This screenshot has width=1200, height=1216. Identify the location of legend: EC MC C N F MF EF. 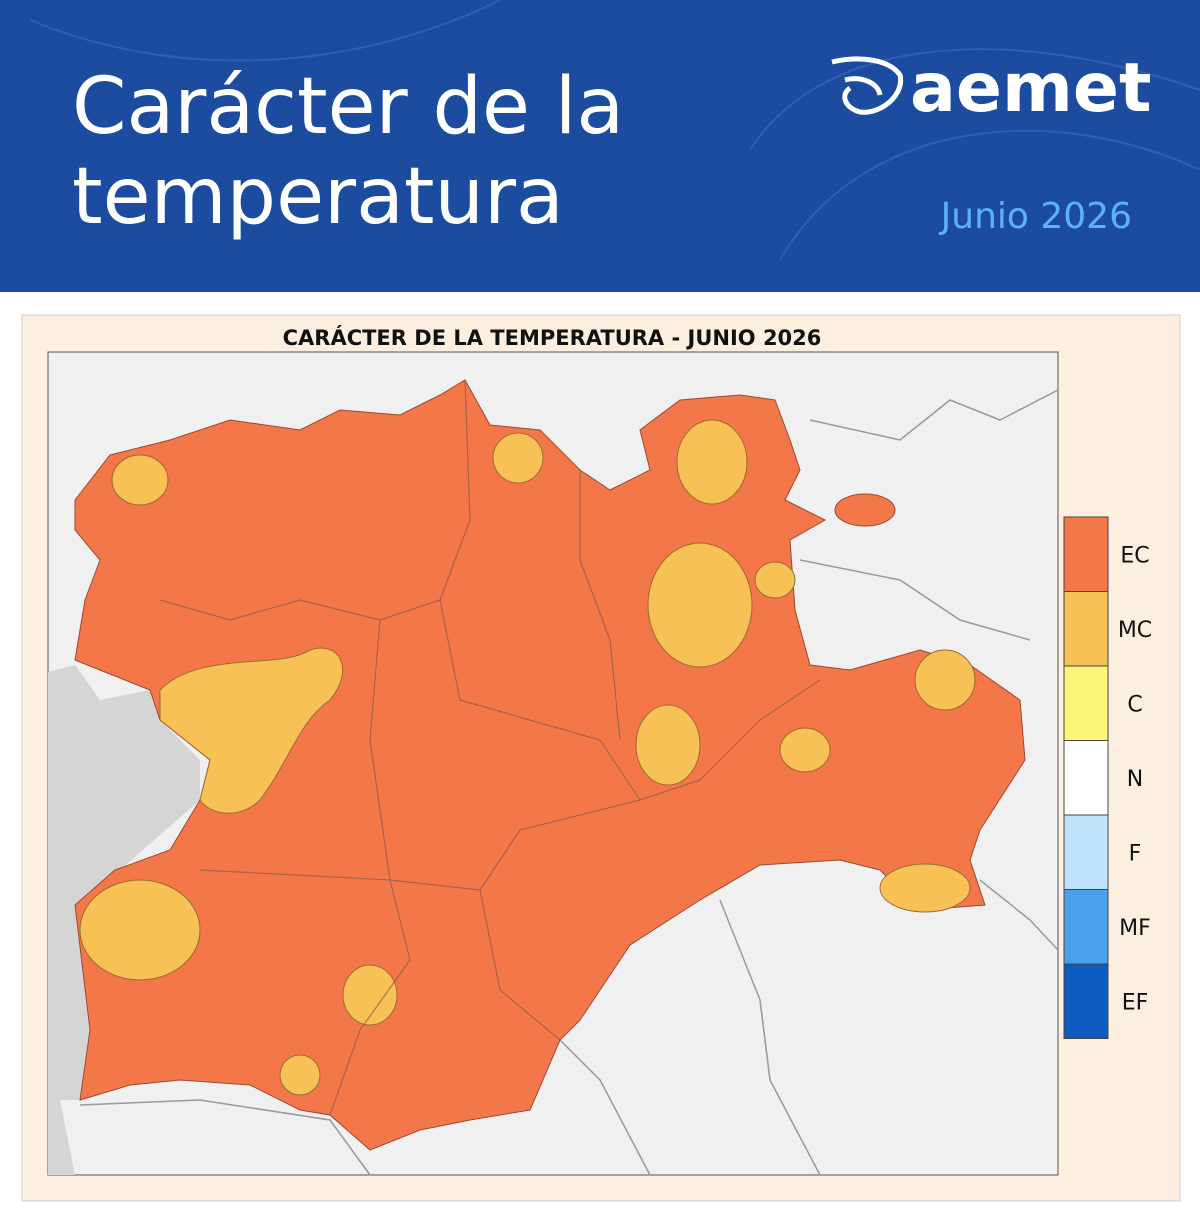
(1107, 777).